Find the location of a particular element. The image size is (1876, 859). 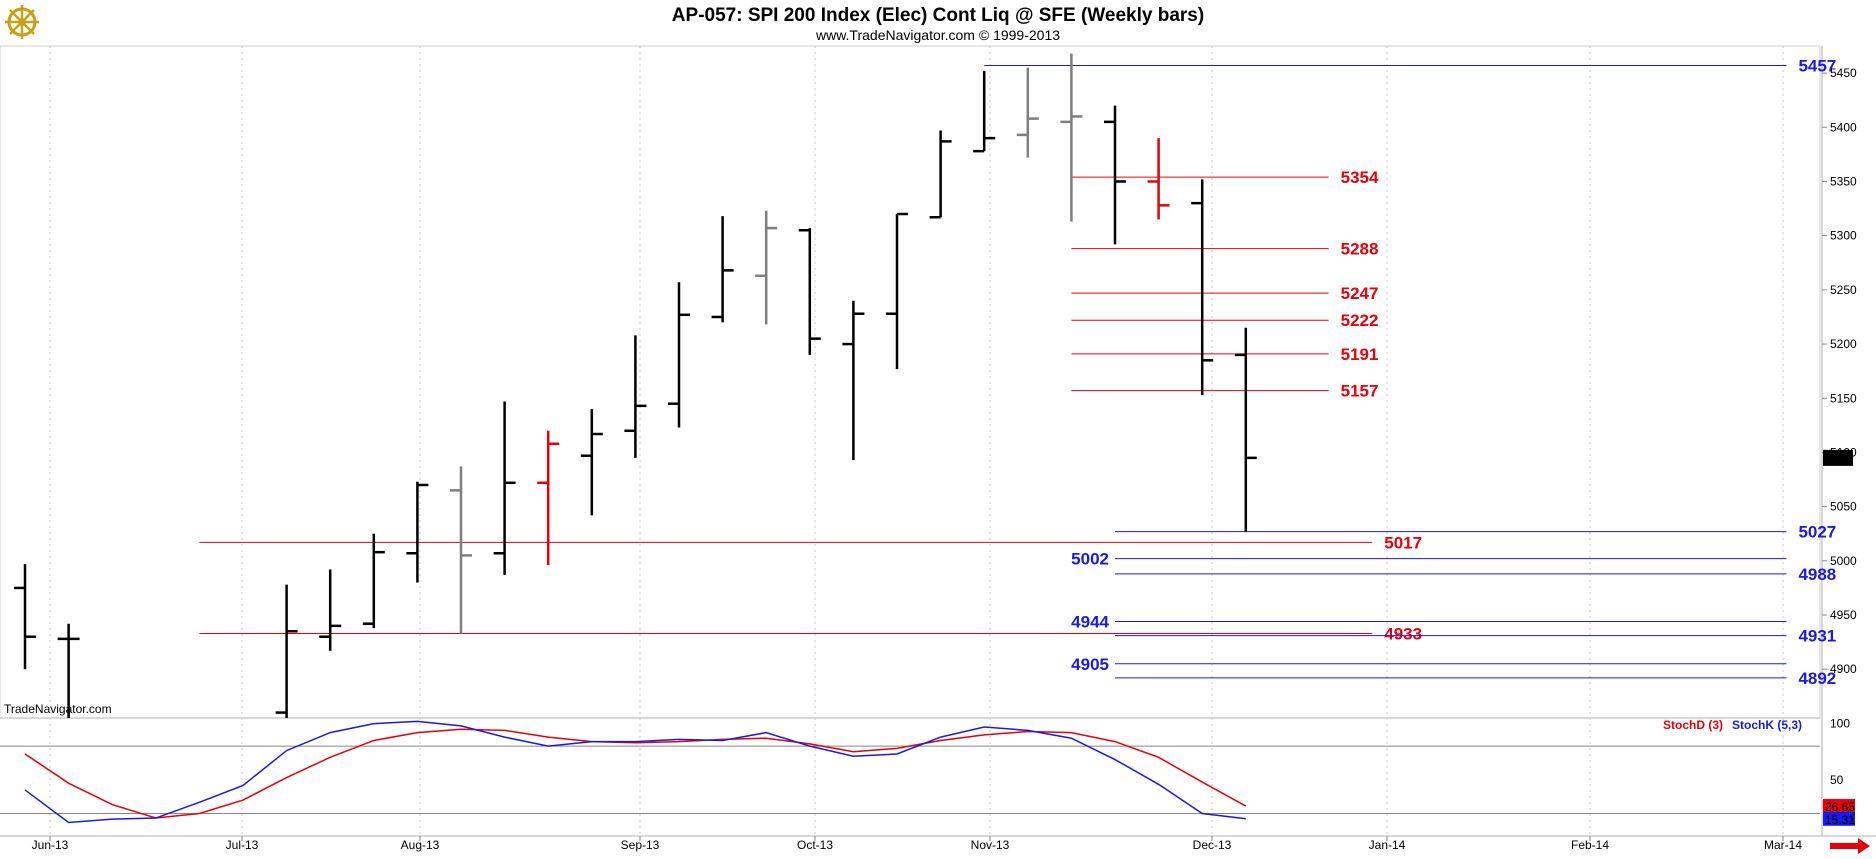

red-level-label: 5247 is located at coordinates (1360, 293).